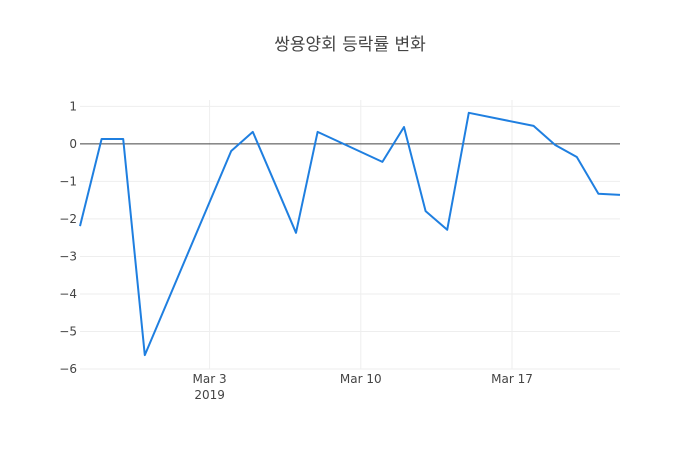 The image size is (700, 450). What do you see at coordinates (209, 395) in the screenshot?
I see `x-tick-sublabel: 2019` at bounding box center [209, 395].